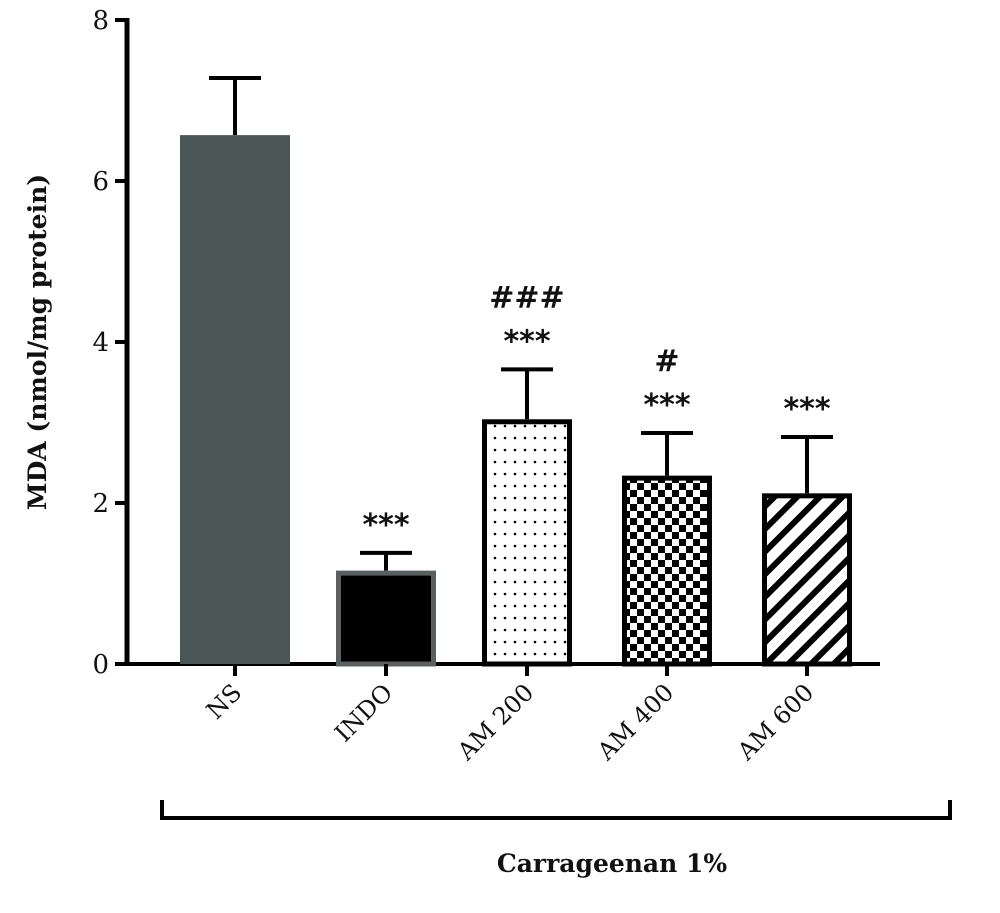 Image resolution: width=1000 pixels, height=913 pixels. What do you see at coordinates (363, 712) in the screenshot?
I see `x-tick-label: INDO` at bounding box center [363, 712].